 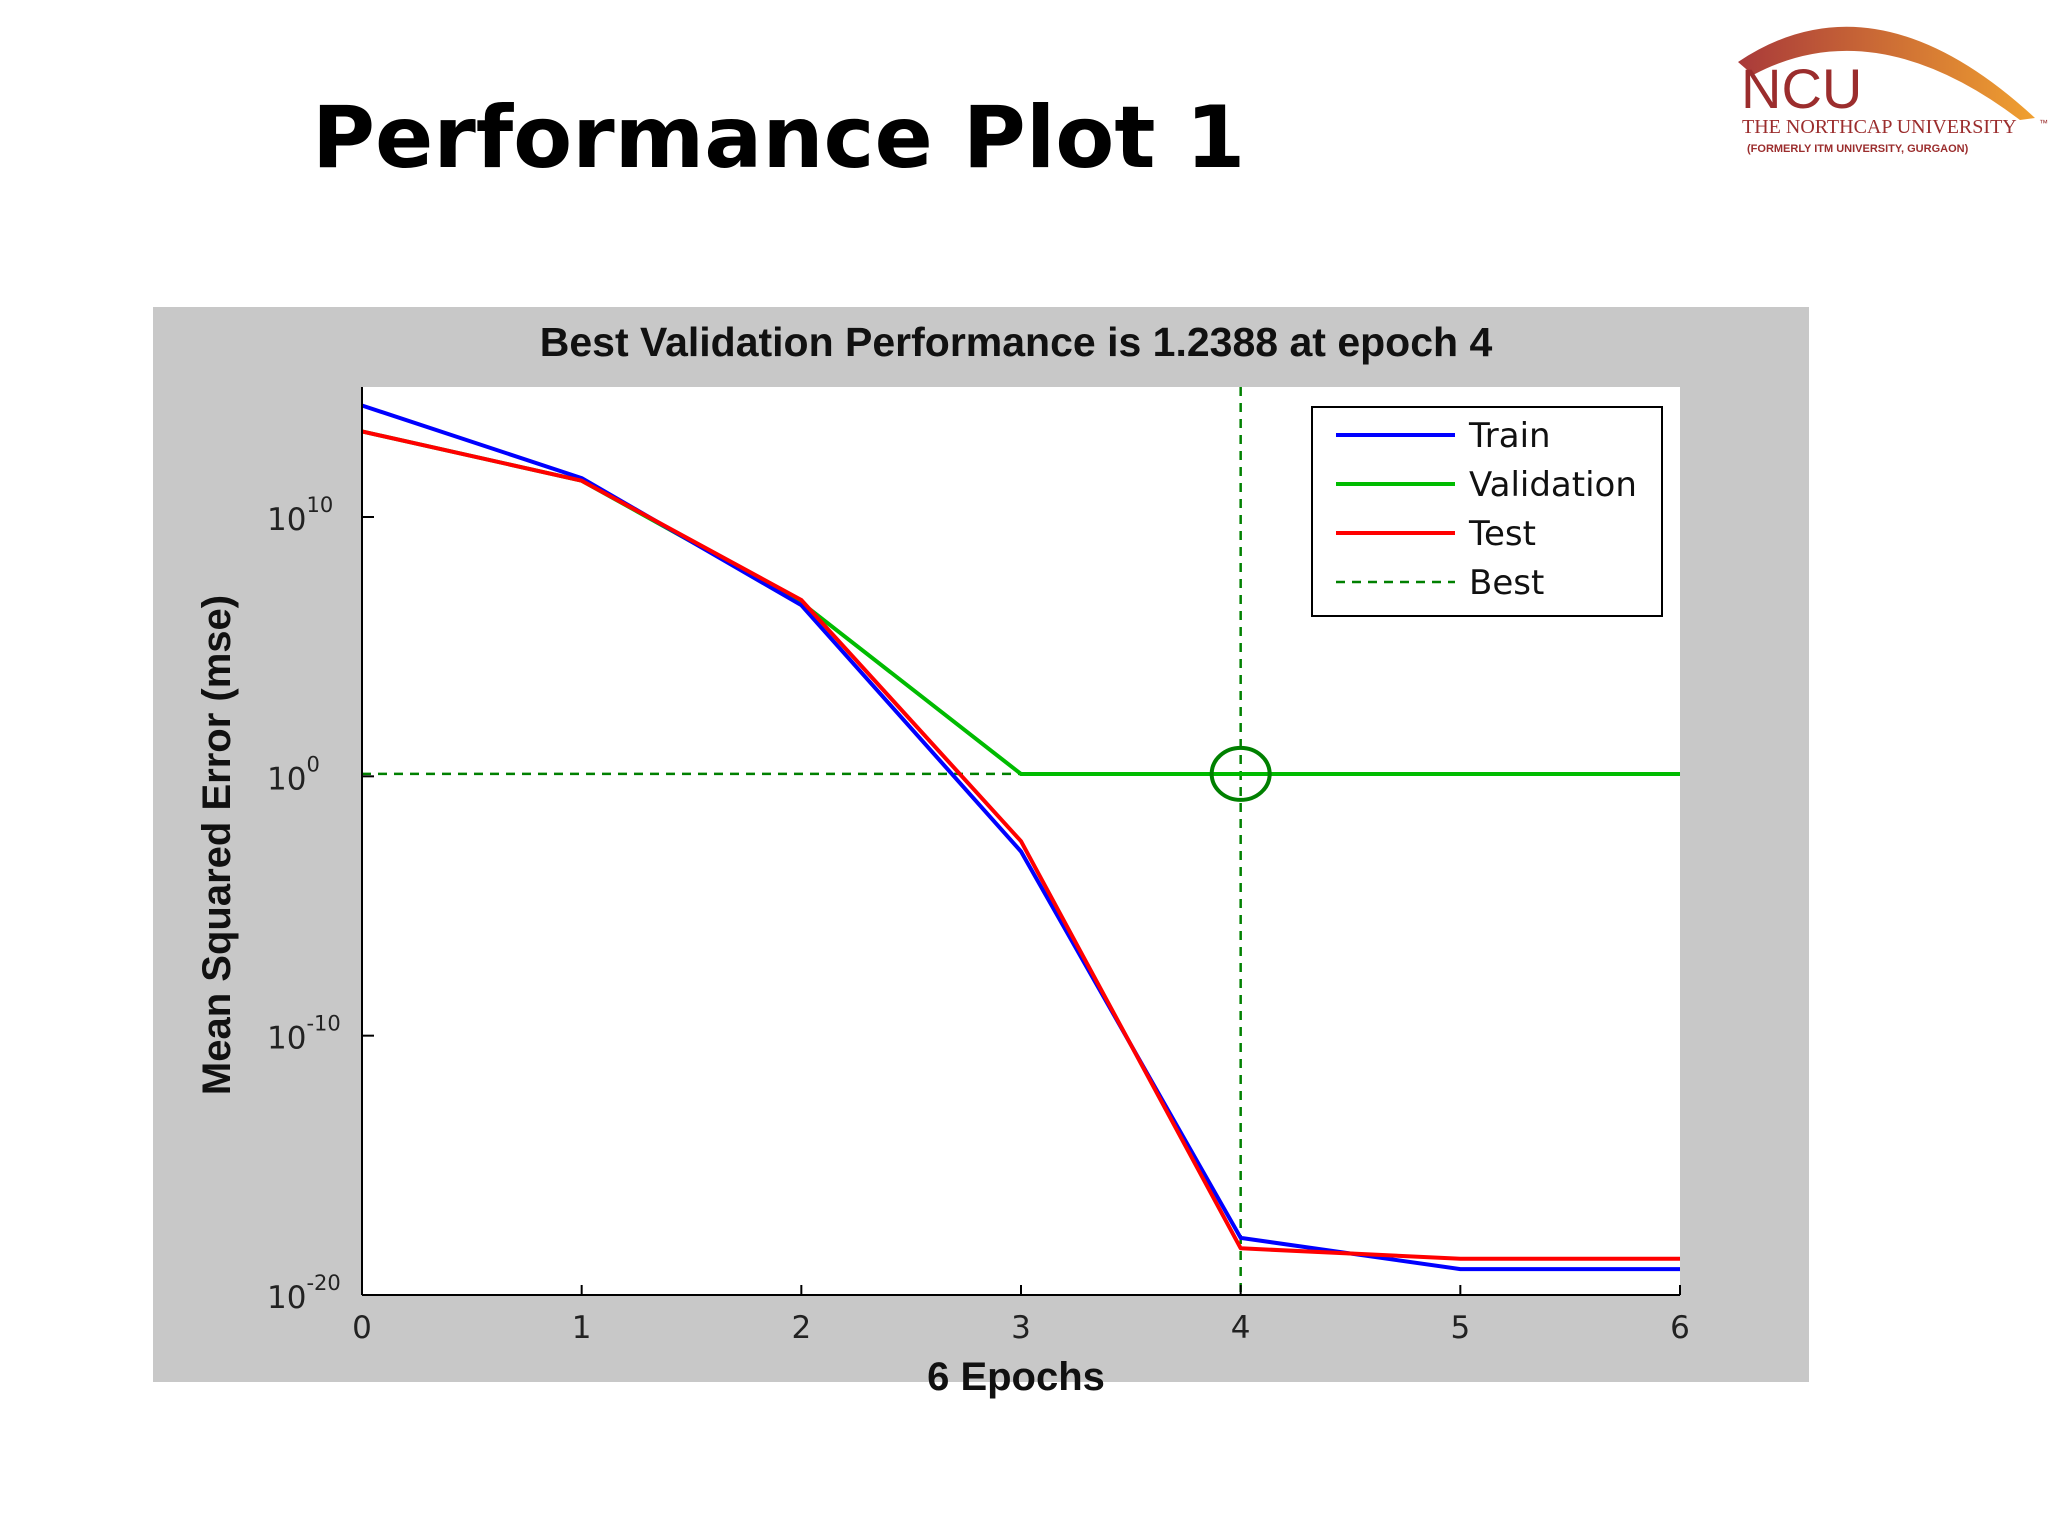 I want to click on x-tick-label: 1, so click(x=582, y=1328).